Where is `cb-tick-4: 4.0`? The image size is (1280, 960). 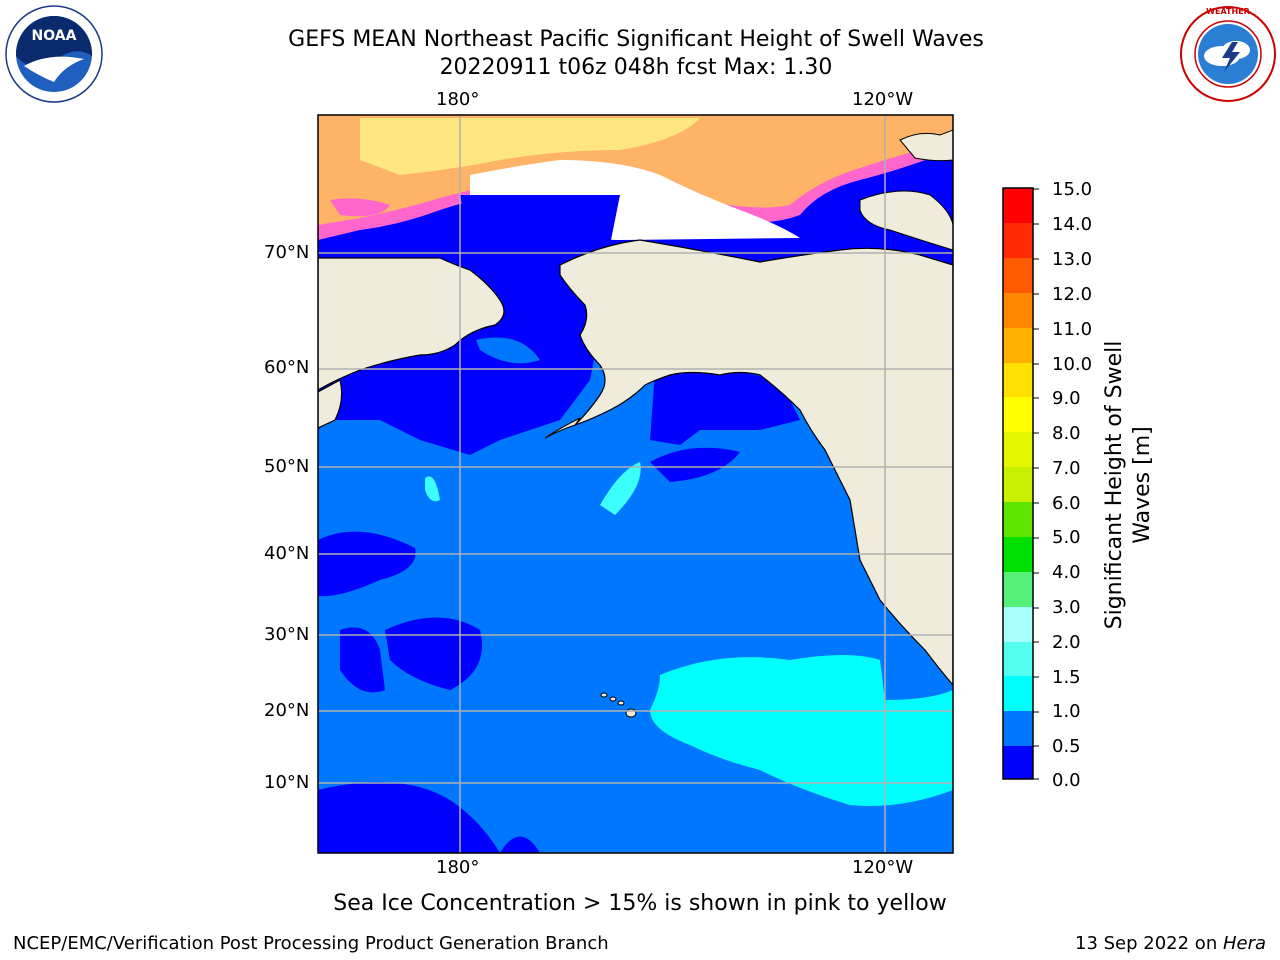 cb-tick-4: 4.0 is located at coordinates (1066, 572).